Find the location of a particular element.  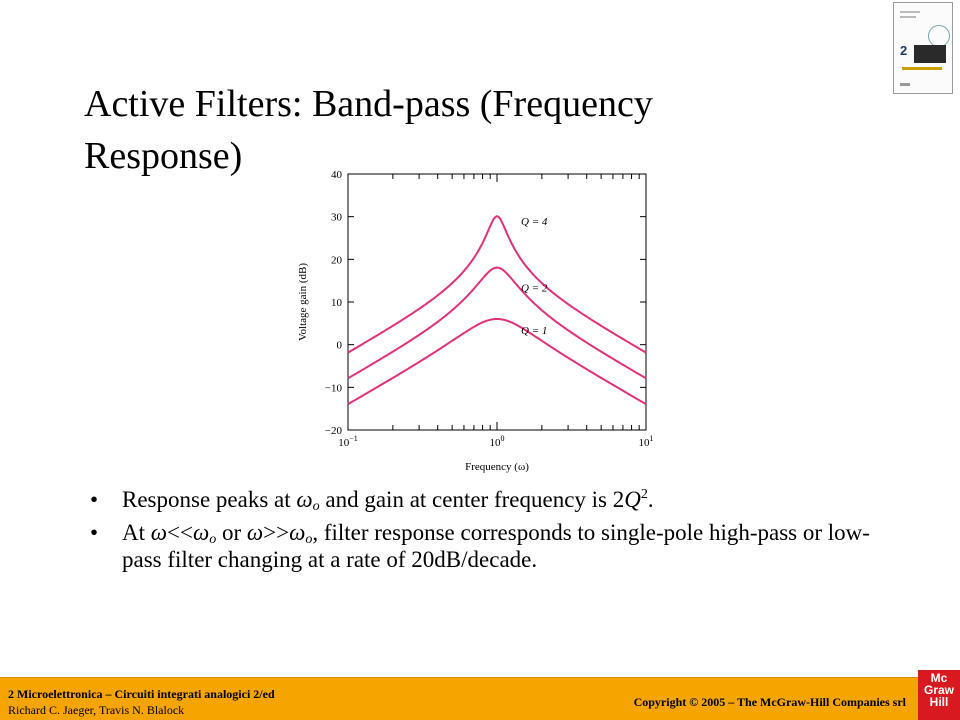

x-tick-label: 10⁰ is located at coordinates (497, 441).